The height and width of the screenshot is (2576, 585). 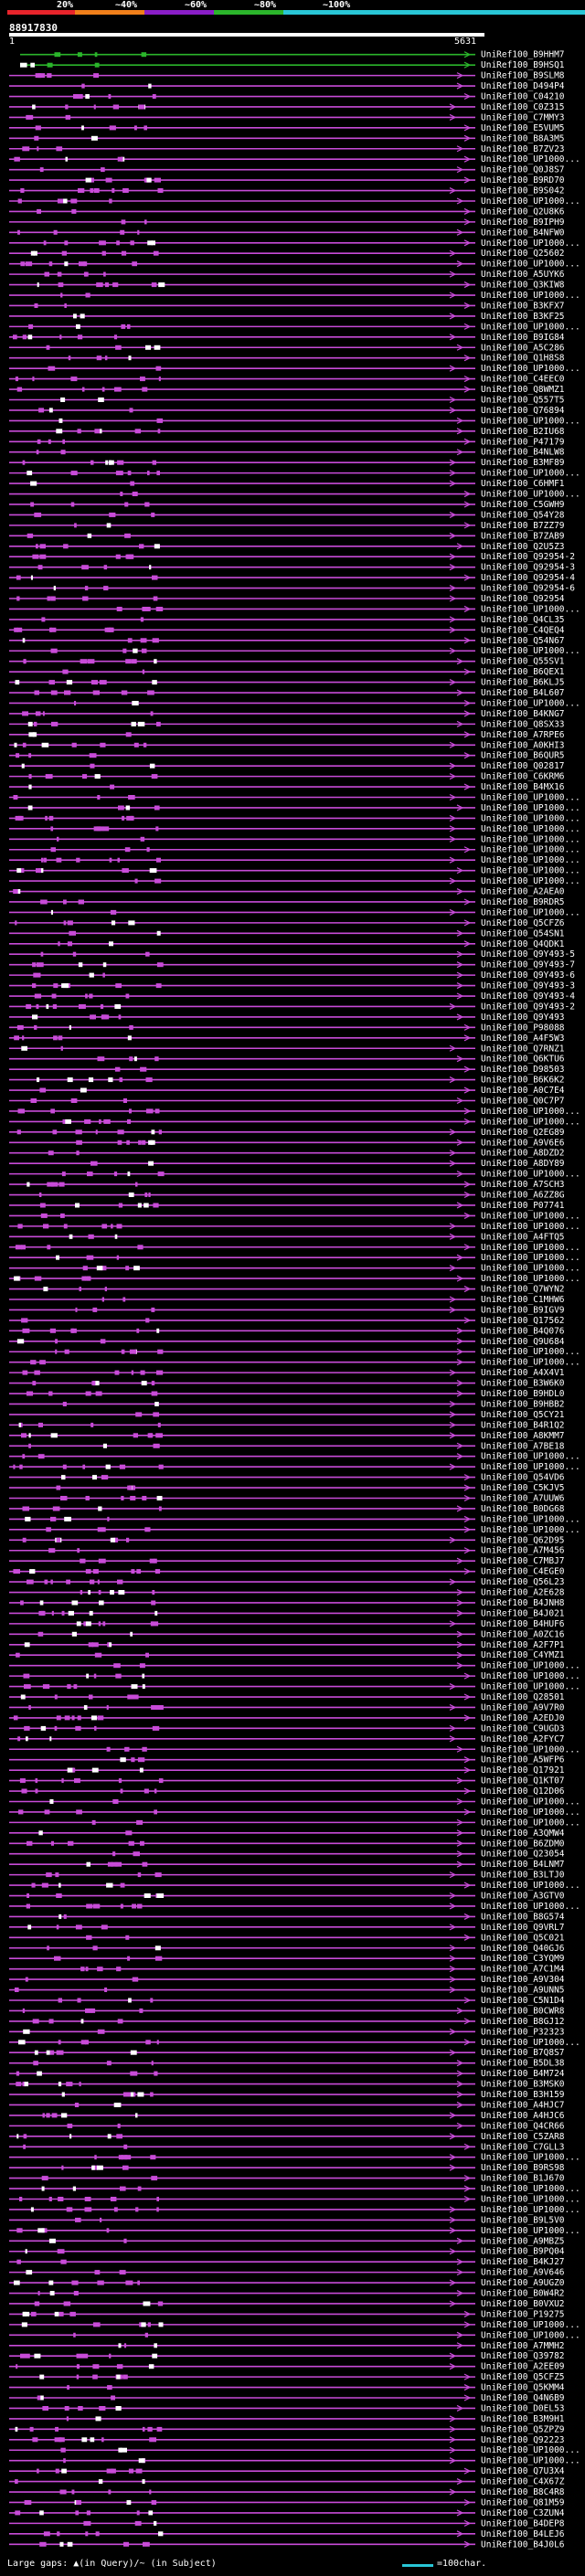 What do you see at coordinates (523, 2011) in the screenshot?
I see `hit-label: UniRef100_B0CWR8` at bounding box center [523, 2011].